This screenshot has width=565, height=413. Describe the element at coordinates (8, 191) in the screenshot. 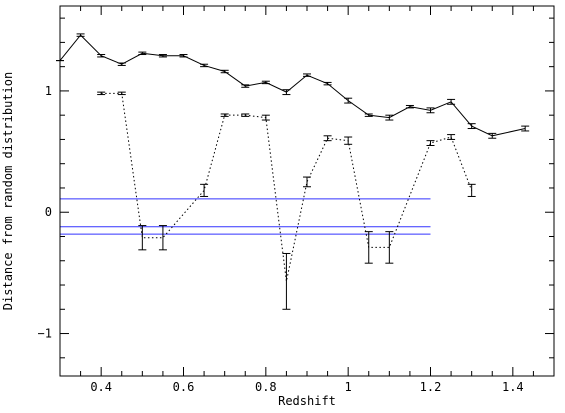

I see `y-axis-label: Distance from random distribution` at that location.